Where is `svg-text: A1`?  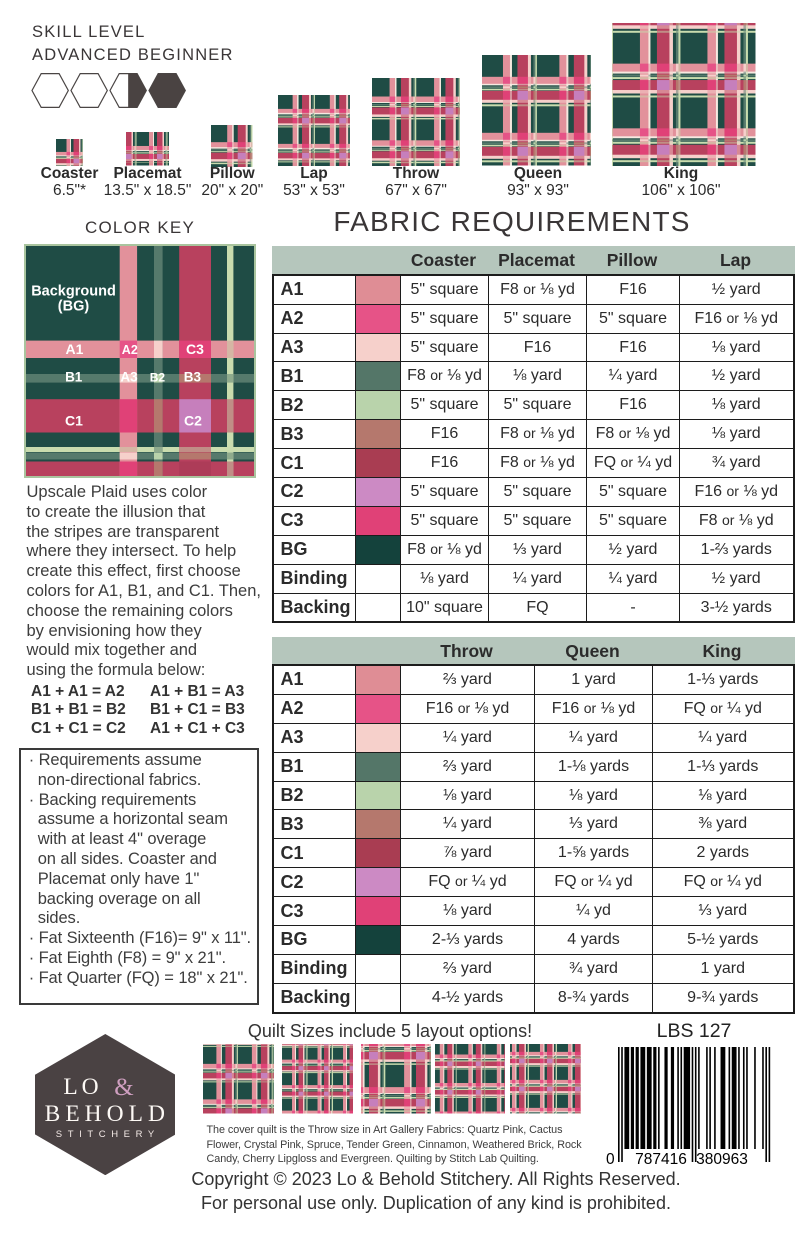 svg-text: A1 is located at coordinates (75, 349).